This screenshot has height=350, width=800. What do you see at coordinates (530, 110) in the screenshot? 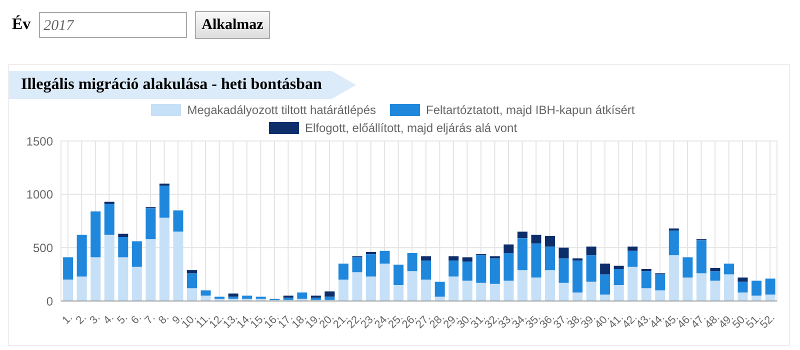
I see `legend-label: Feltartóztatott, majd IBH-kapun átkísért` at bounding box center [530, 110].